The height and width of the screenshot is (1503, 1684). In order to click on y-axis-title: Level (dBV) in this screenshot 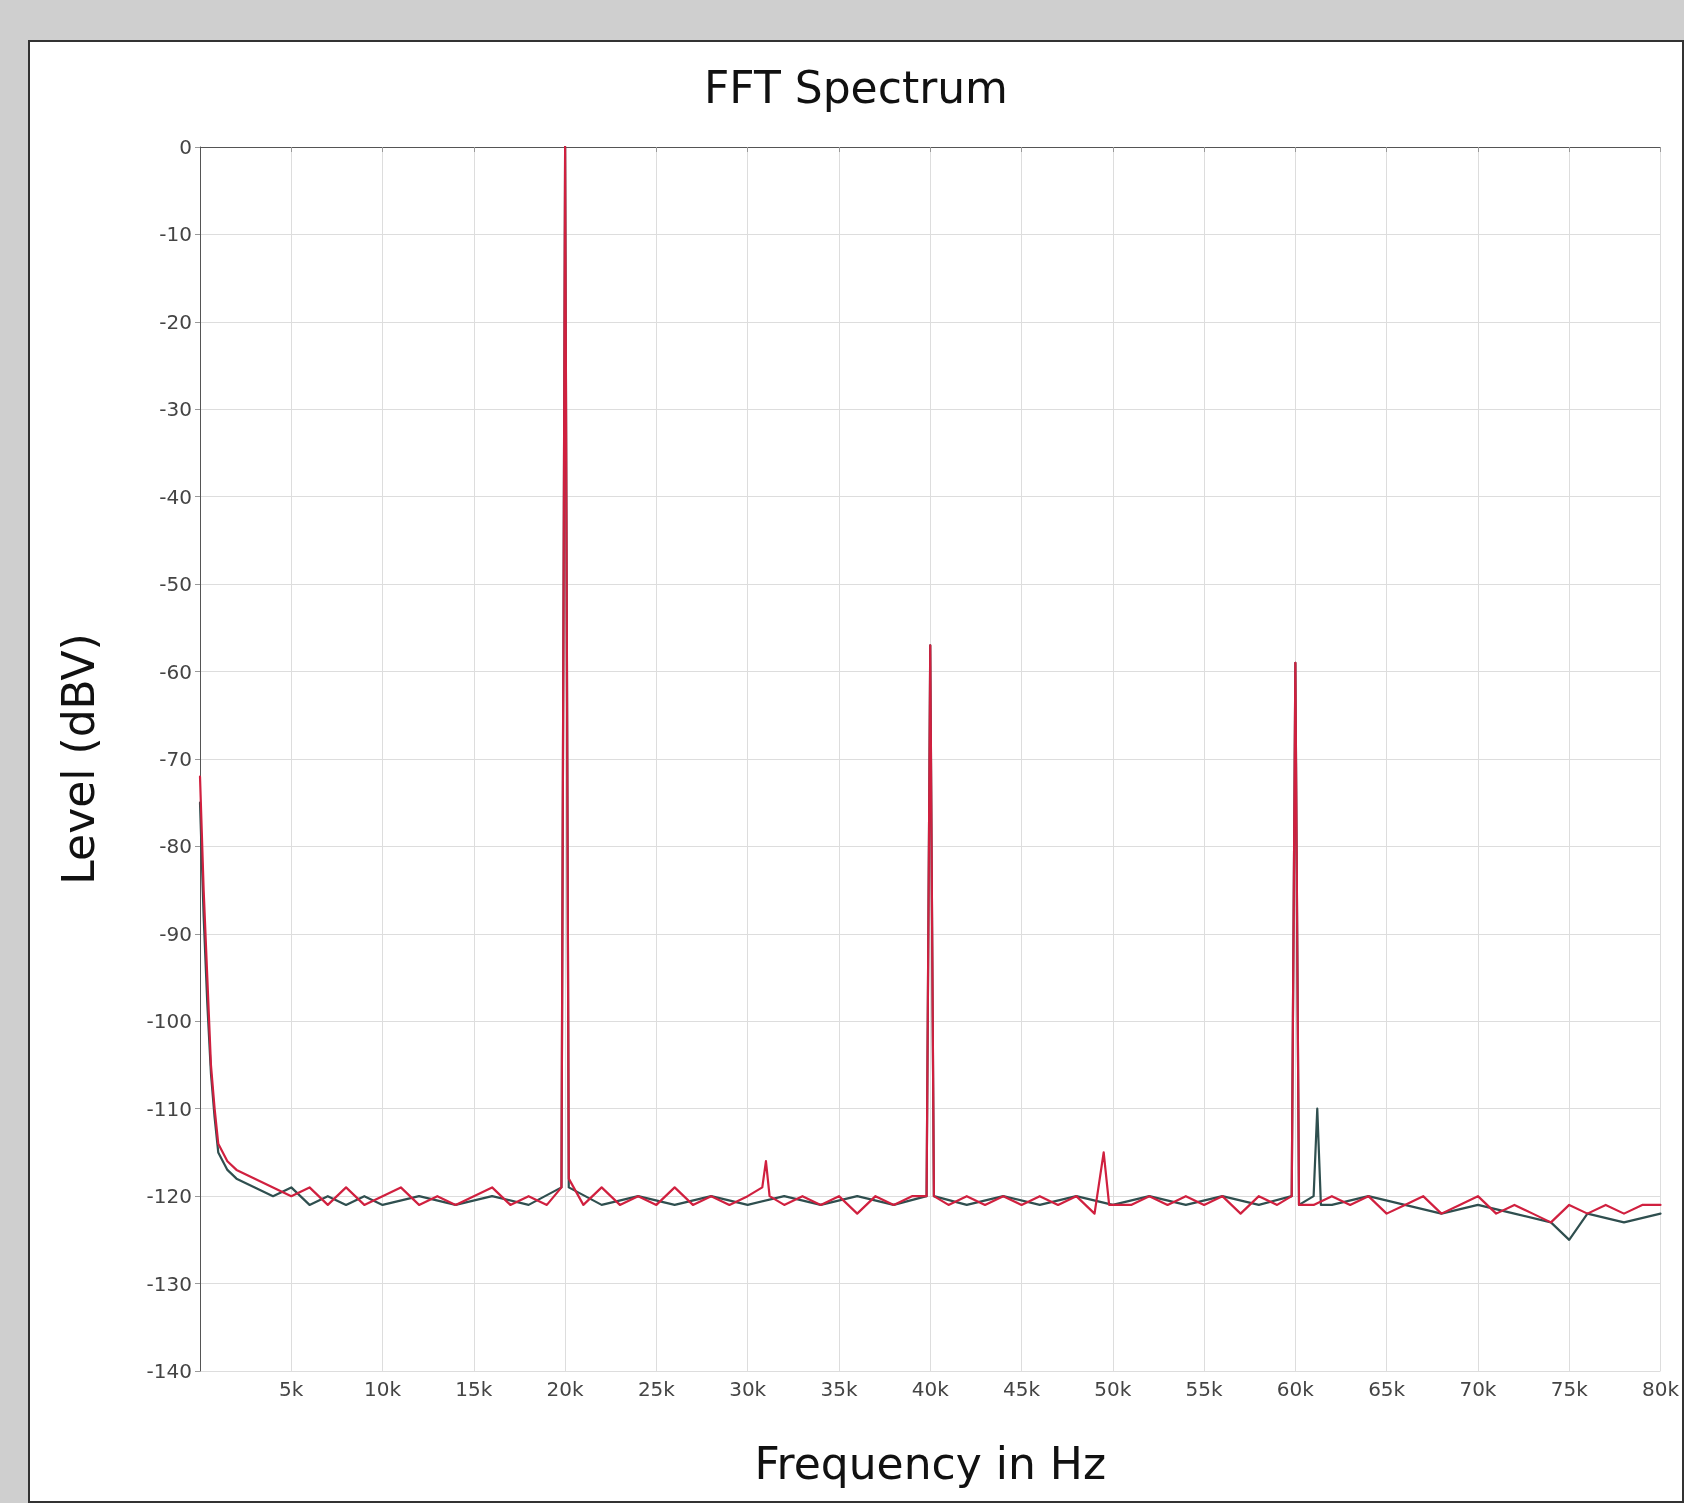, I will do `click(78, 759)`.